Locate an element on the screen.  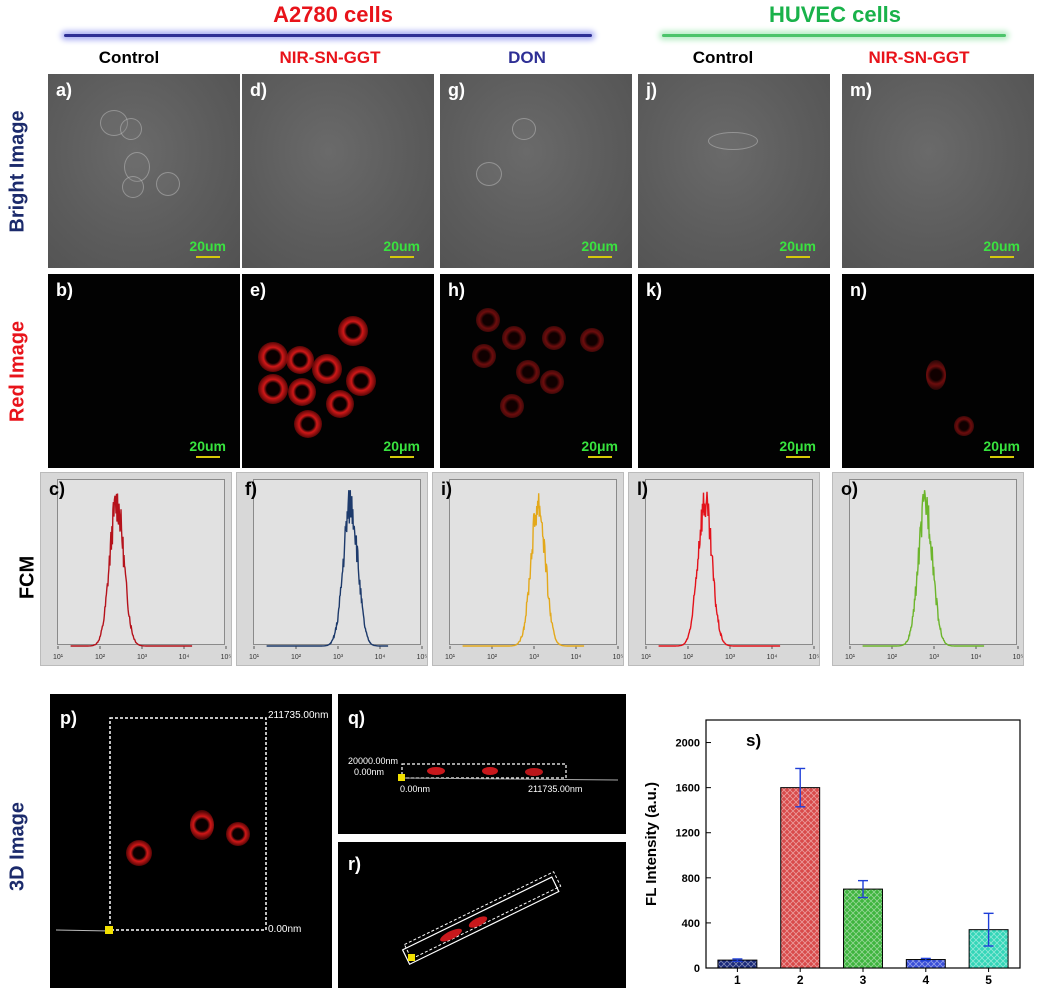
fcm-panel-i: 10¹ 10² 10³ 10⁴ 10⁵ i) is located at coordinates (528, 569).